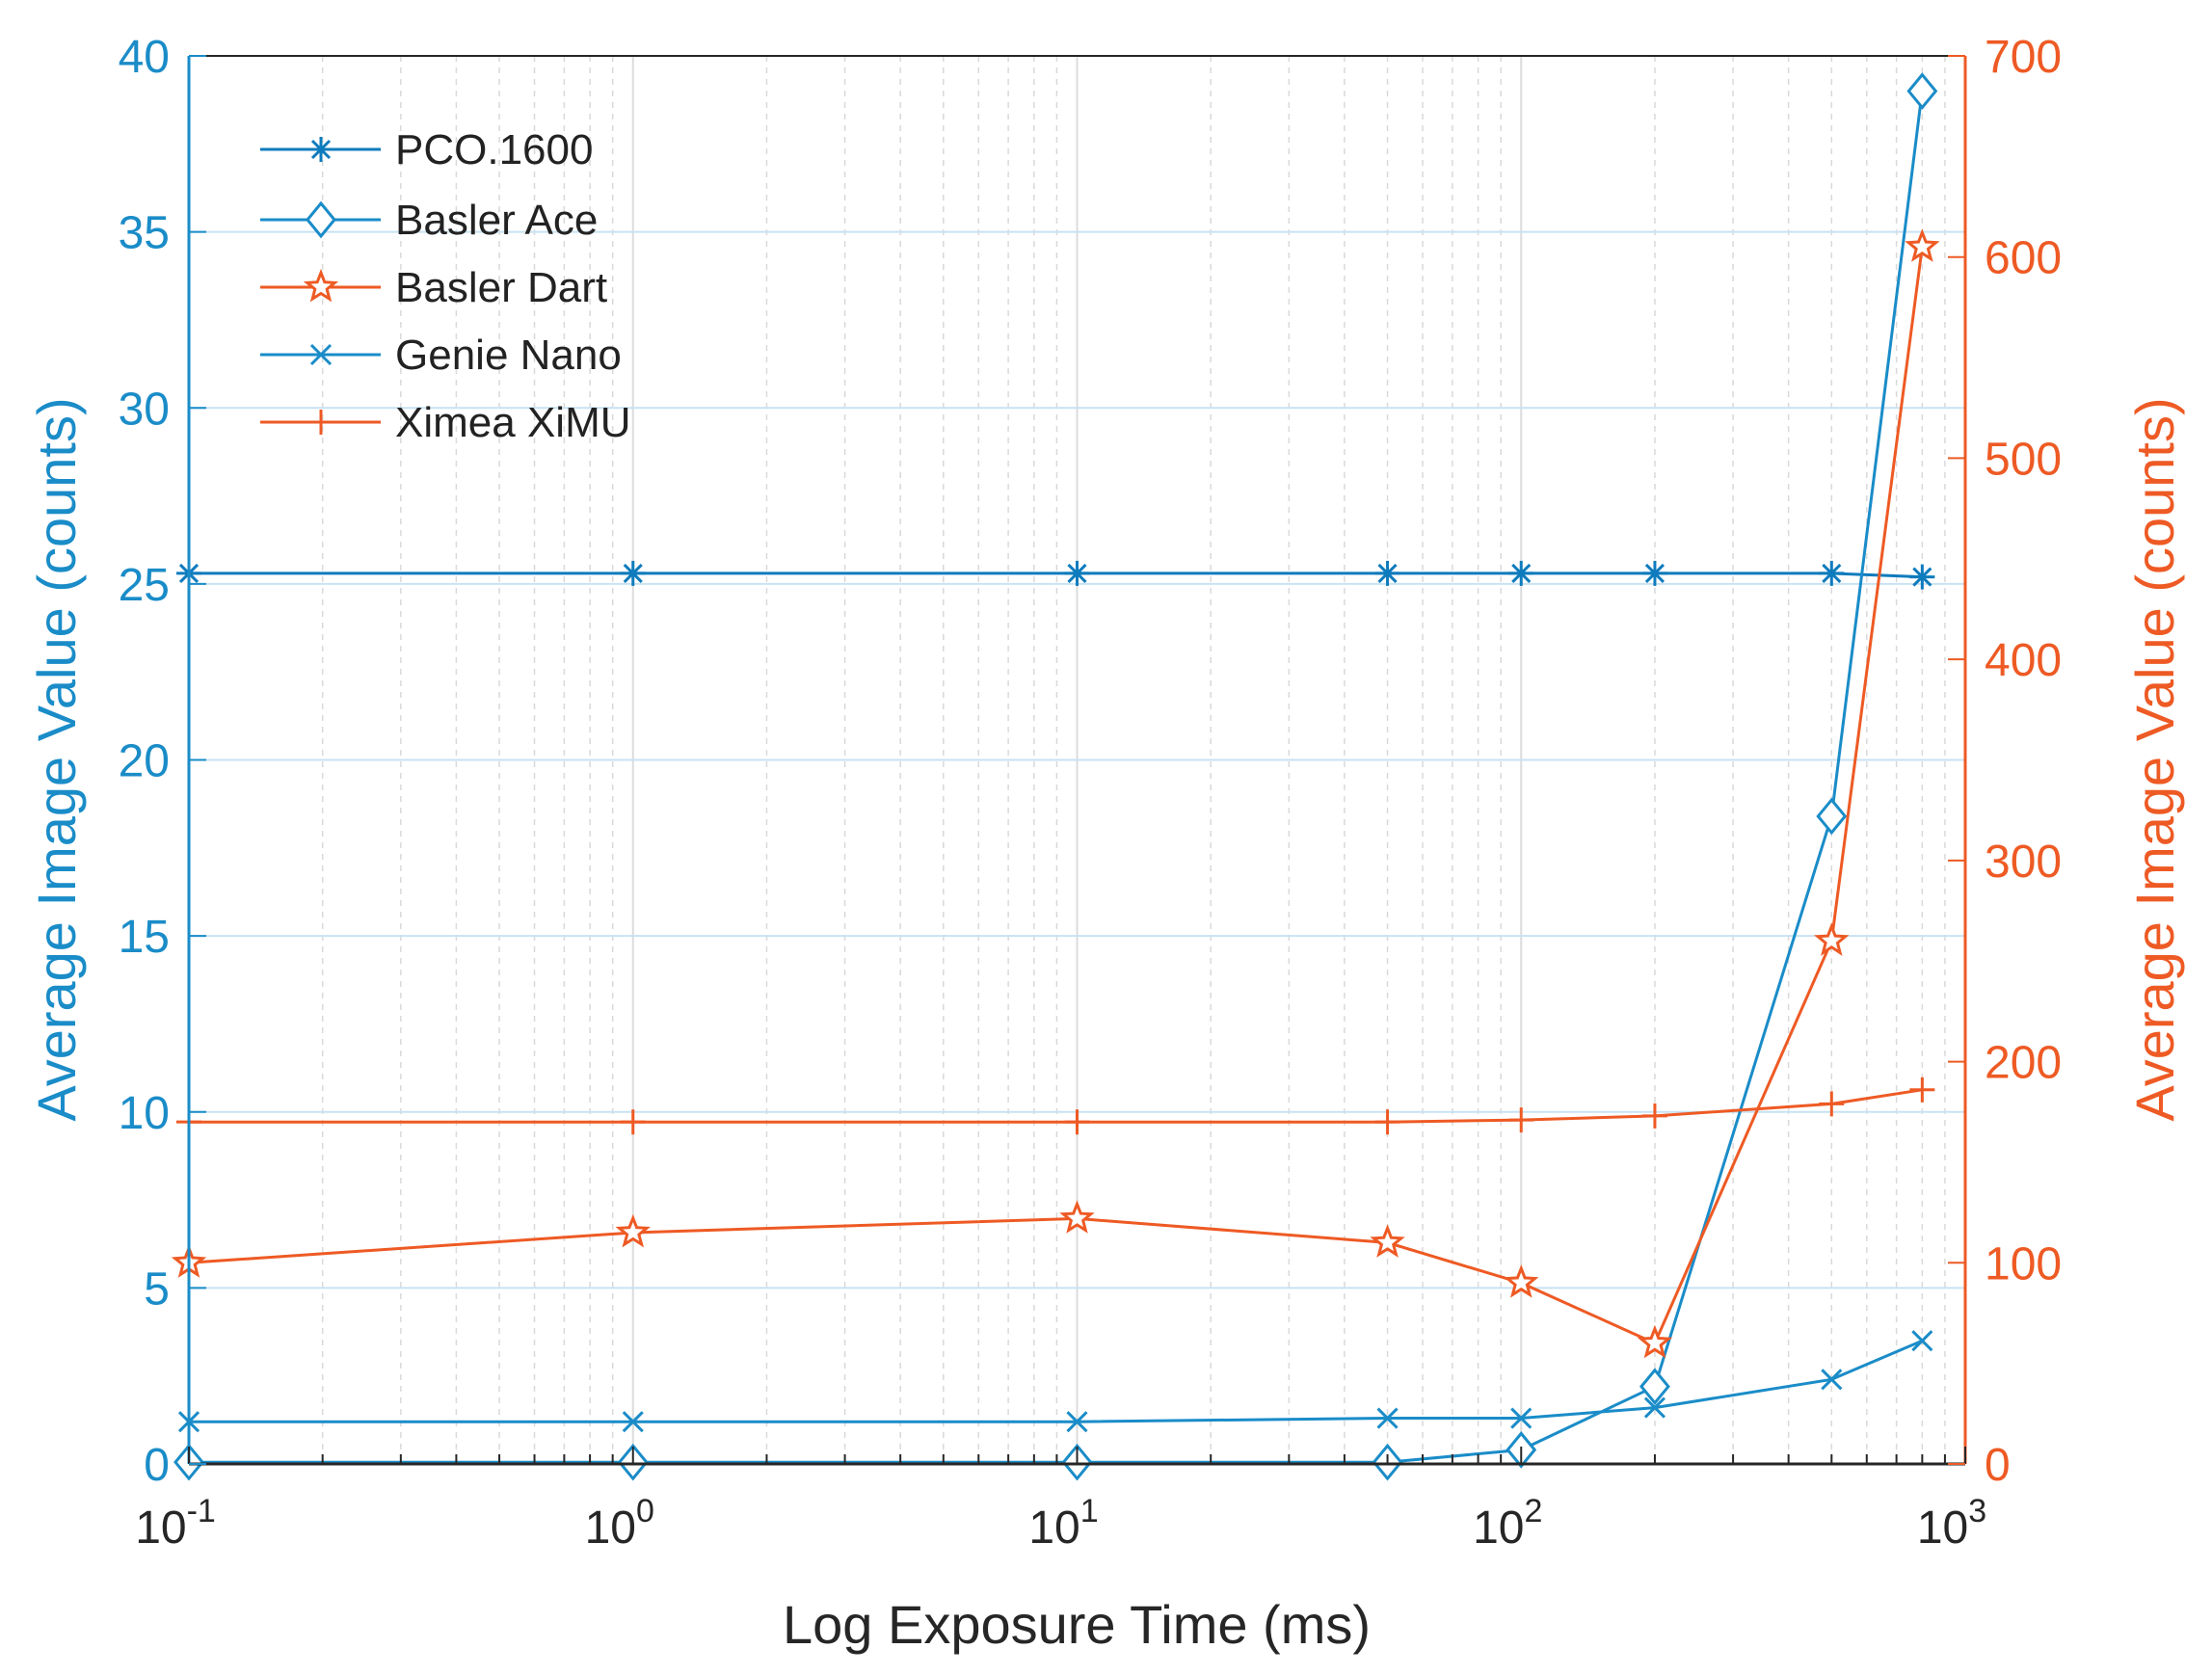 The image size is (2212, 1675). What do you see at coordinates (144, 938) in the screenshot?
I see `y-left-tick-label: 15` at bounding box center [144, 938].